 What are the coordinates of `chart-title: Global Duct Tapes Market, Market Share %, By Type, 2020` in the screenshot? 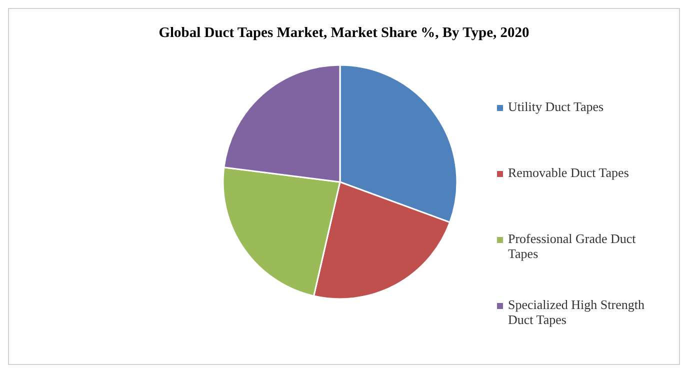 It's located at (344, 33).